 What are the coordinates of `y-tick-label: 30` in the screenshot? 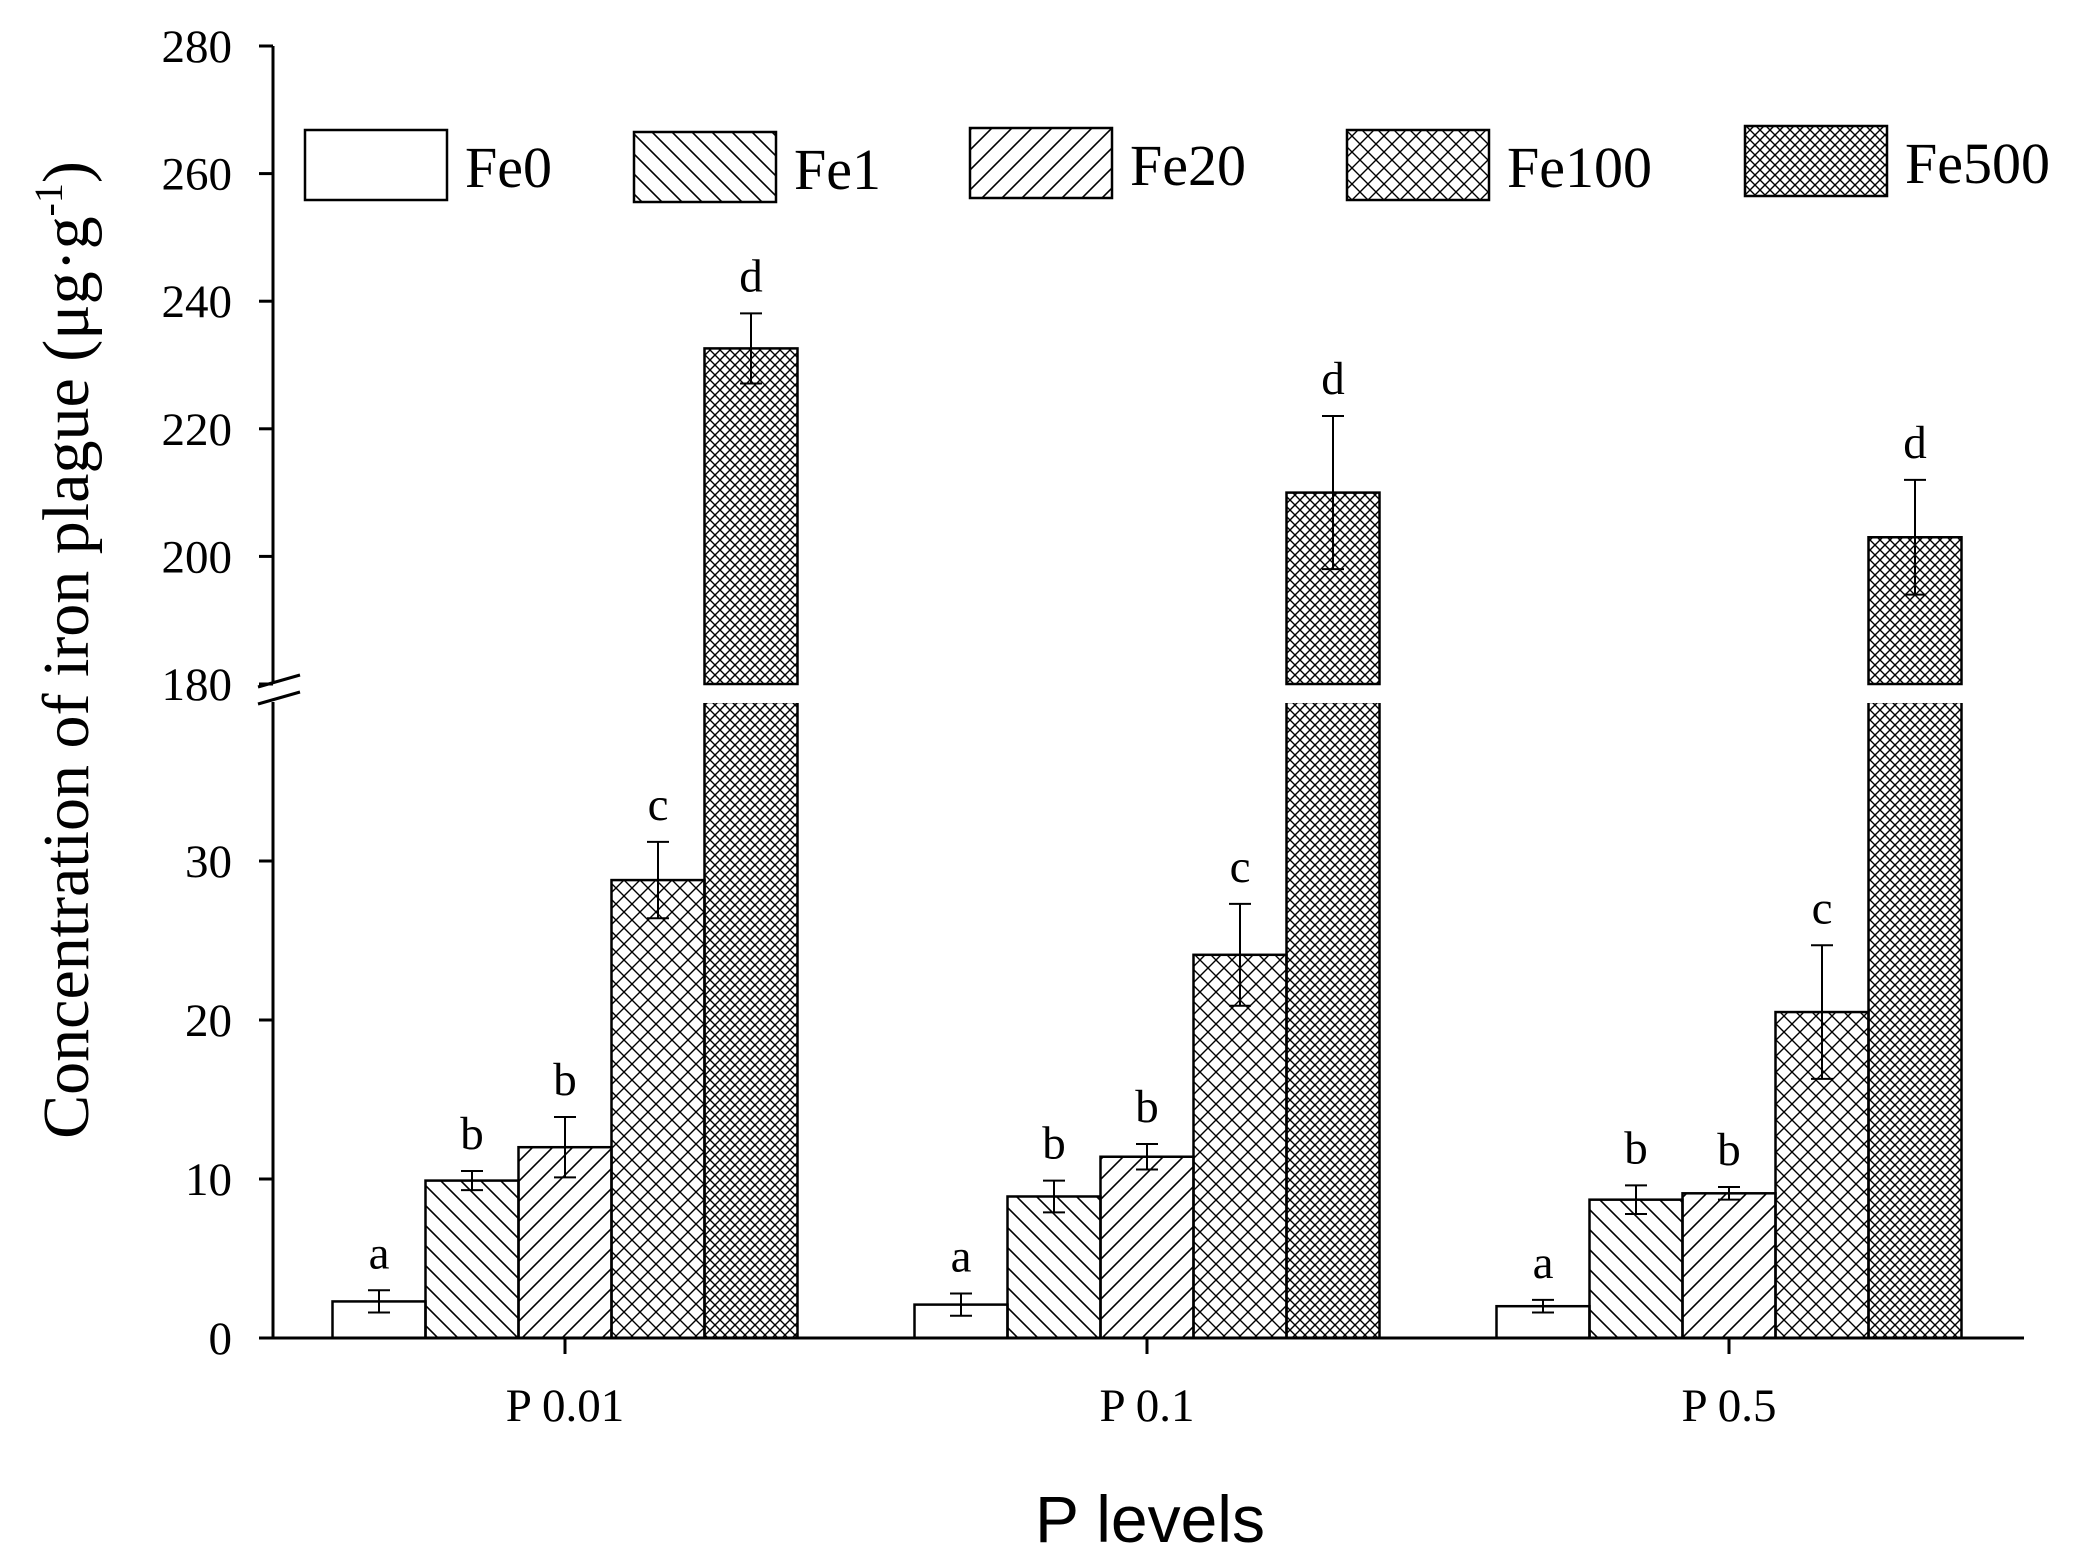 It's located at (208, 862).